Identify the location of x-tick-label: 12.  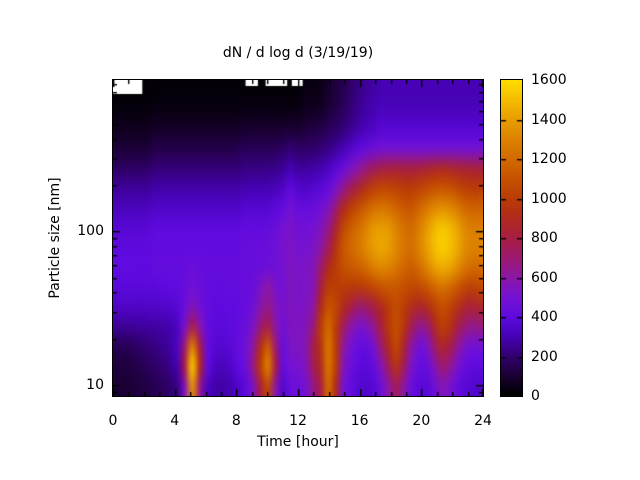
(298, 421).